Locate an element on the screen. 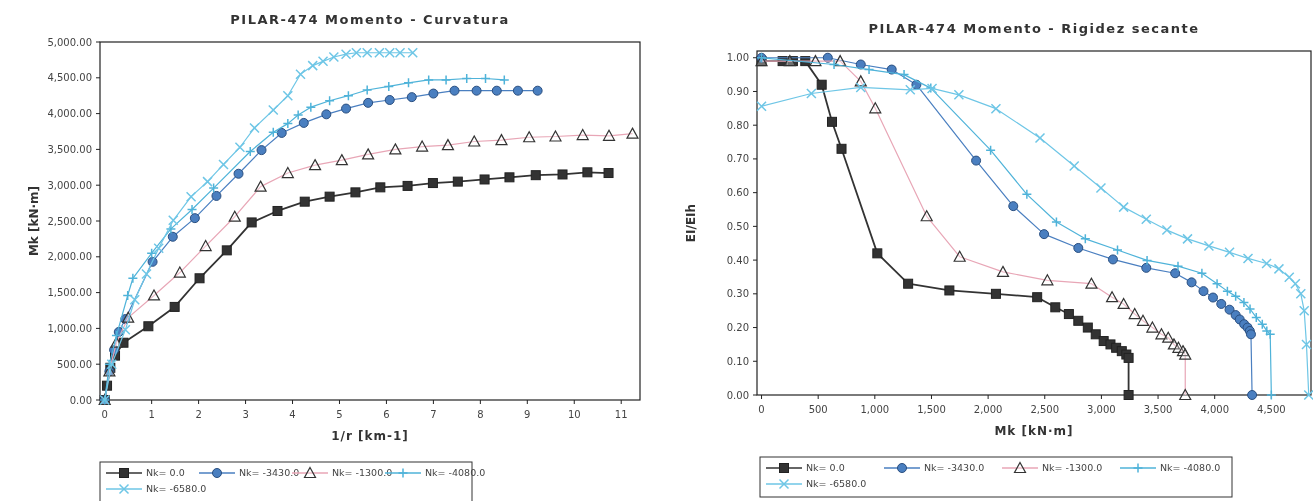 Image resolution: width=1313 pixels, height=501 pixels. x-tick-label: 5 is located at coordinates (339, 414).